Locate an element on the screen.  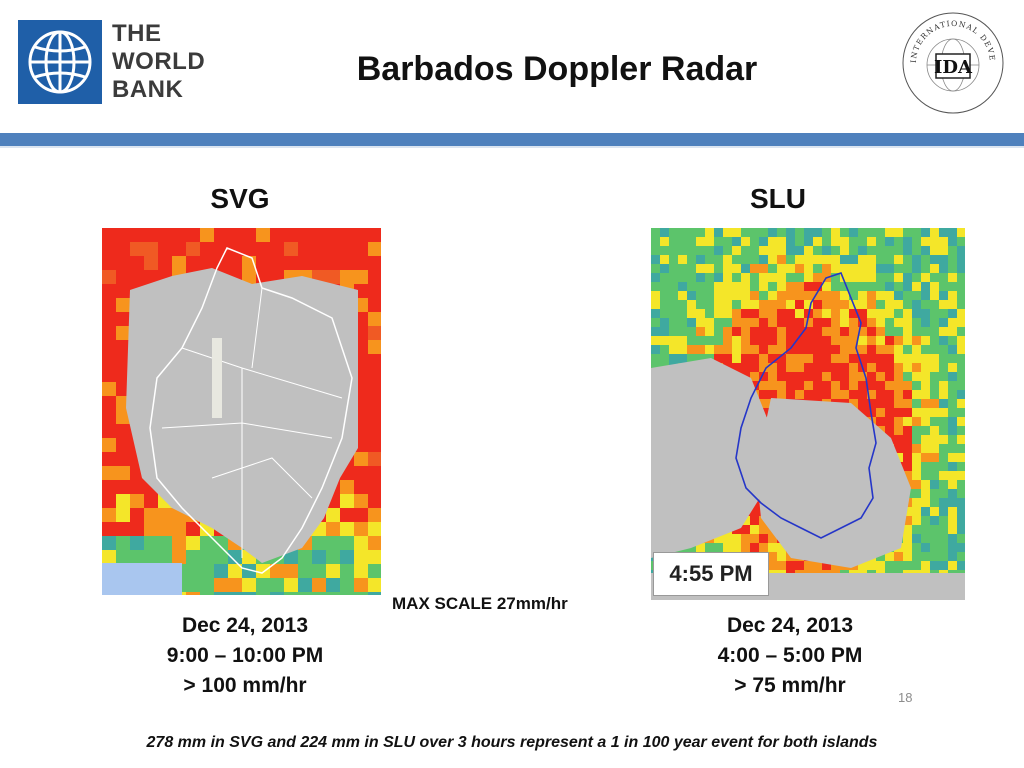
radar-timestamp: 4:55 PM is located at coordinates (711, 574).